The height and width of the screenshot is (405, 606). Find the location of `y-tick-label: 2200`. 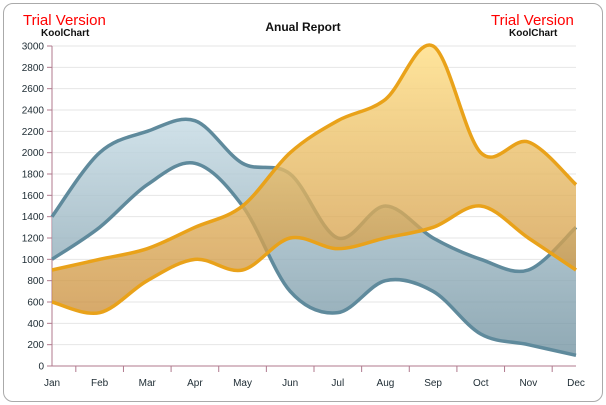

y-tick-label: 2200 is located at coordinates (33, 132).